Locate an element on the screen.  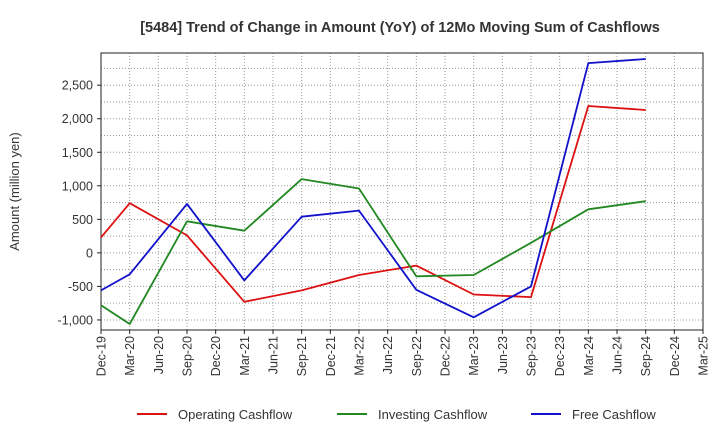
x-tick-label: Sep-23 is located at coordinates (532, 356).